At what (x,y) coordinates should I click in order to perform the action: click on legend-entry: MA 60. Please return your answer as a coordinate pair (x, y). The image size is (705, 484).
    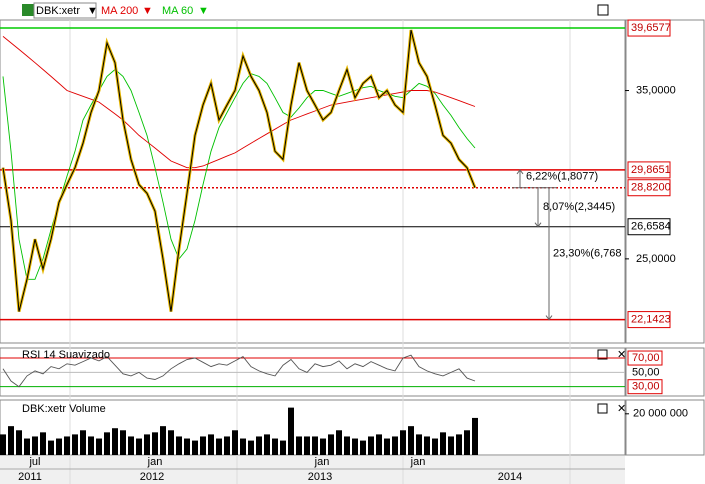
    Looking at the image, I should click on (177, 11).